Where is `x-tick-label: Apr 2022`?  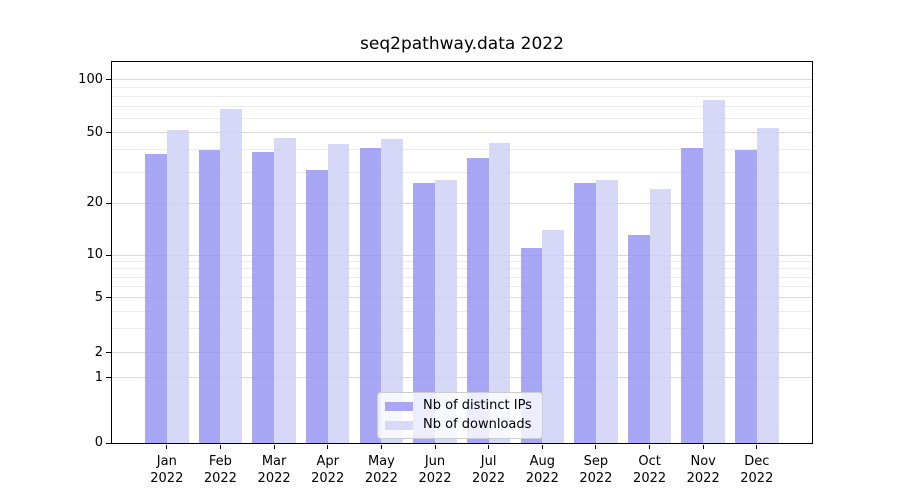 x-tick-label: Apr 2022 is located at coordinates (328, 470).